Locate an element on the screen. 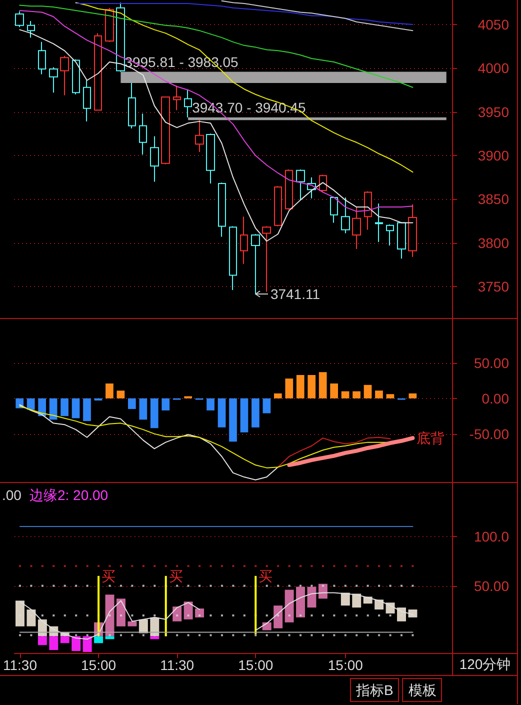 This screenshot has width=521, height=705. y-tick-label: -50.00 is located at coordinates (489, 434).